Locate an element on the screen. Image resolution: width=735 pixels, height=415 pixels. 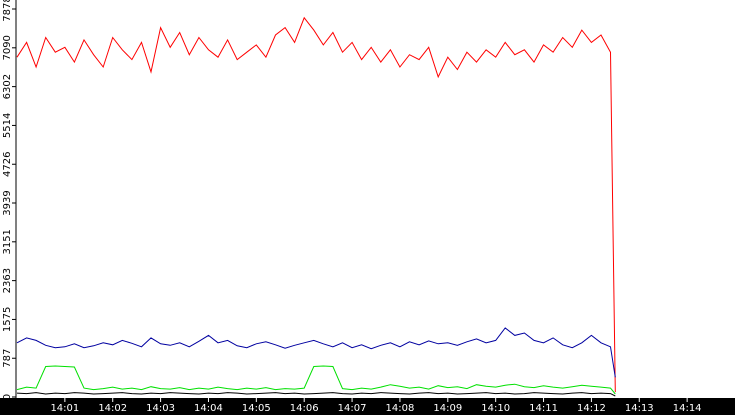
x-axis-bar is located at coordinates (367, 406).